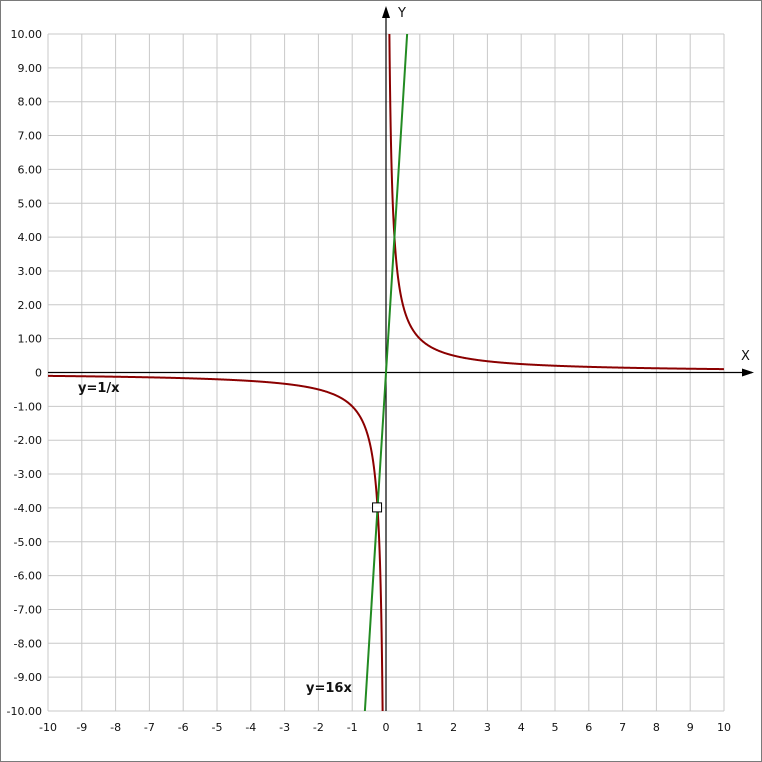 The height and width of the screenshot is (762, 762). Describe the element at coordinates (183, 727) in the screenshot. I see `x-tick-label: -6` at that location.